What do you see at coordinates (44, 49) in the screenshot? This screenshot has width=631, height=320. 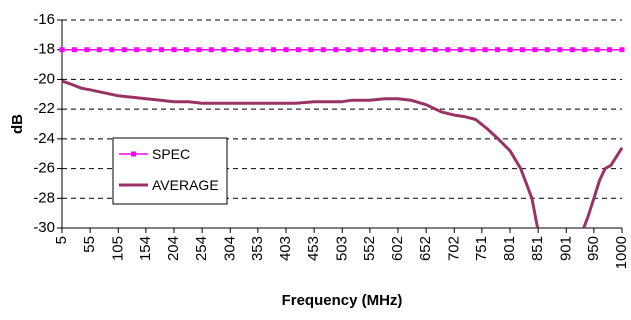 I see `y-tick-label-1: -18` at bounding box center [44, 49].